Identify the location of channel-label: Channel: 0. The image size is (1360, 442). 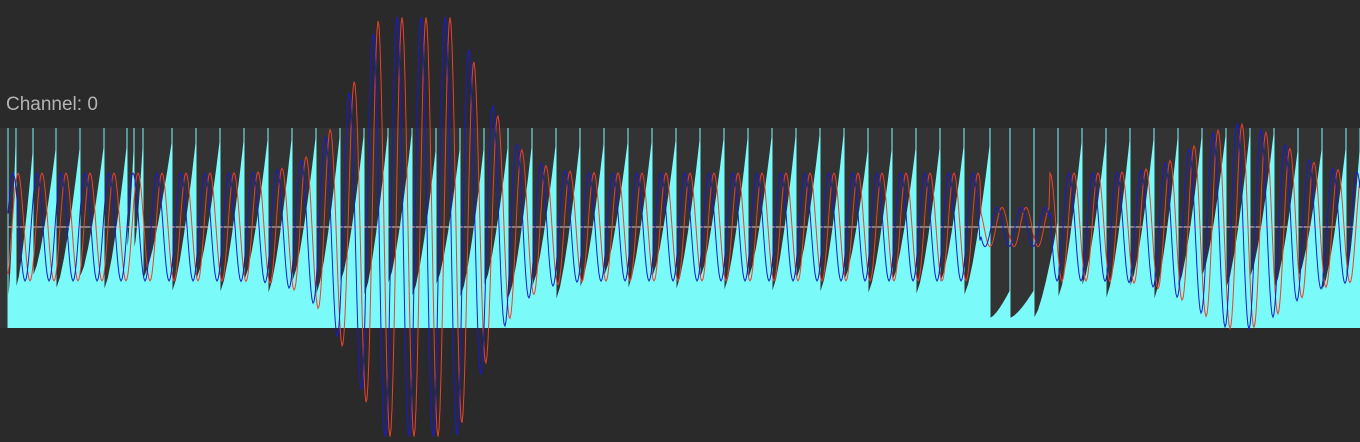
(52, 104).